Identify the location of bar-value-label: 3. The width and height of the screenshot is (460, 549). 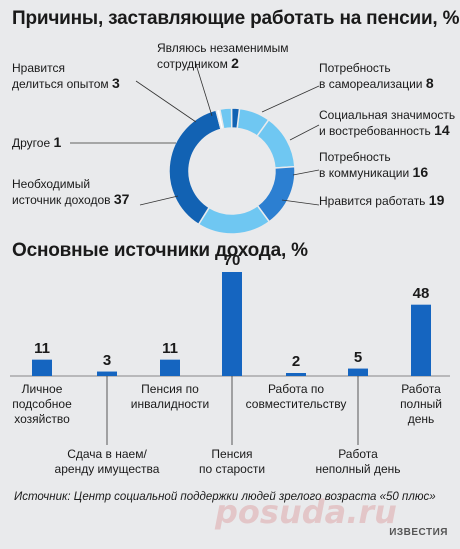
(107, 360).